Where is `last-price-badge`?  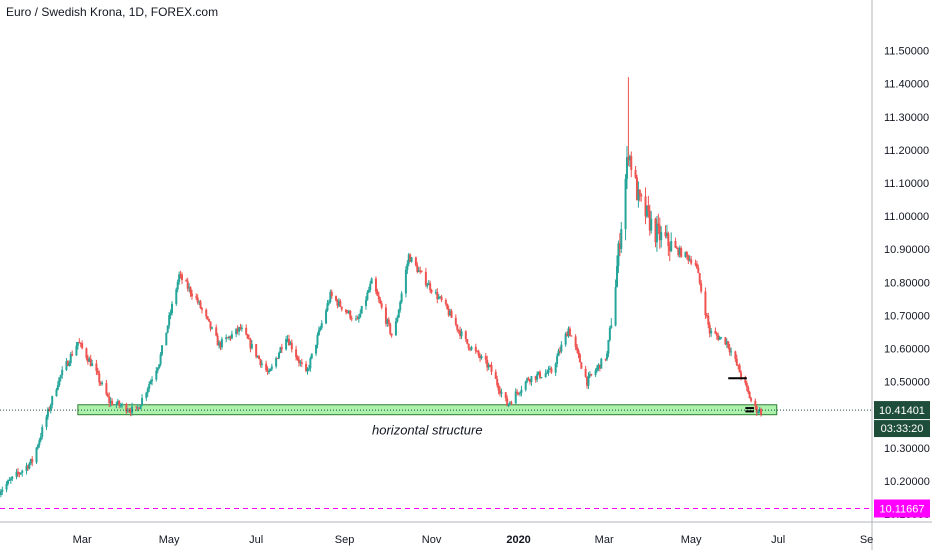
last-price-badge is located at coordinates (902, 410).